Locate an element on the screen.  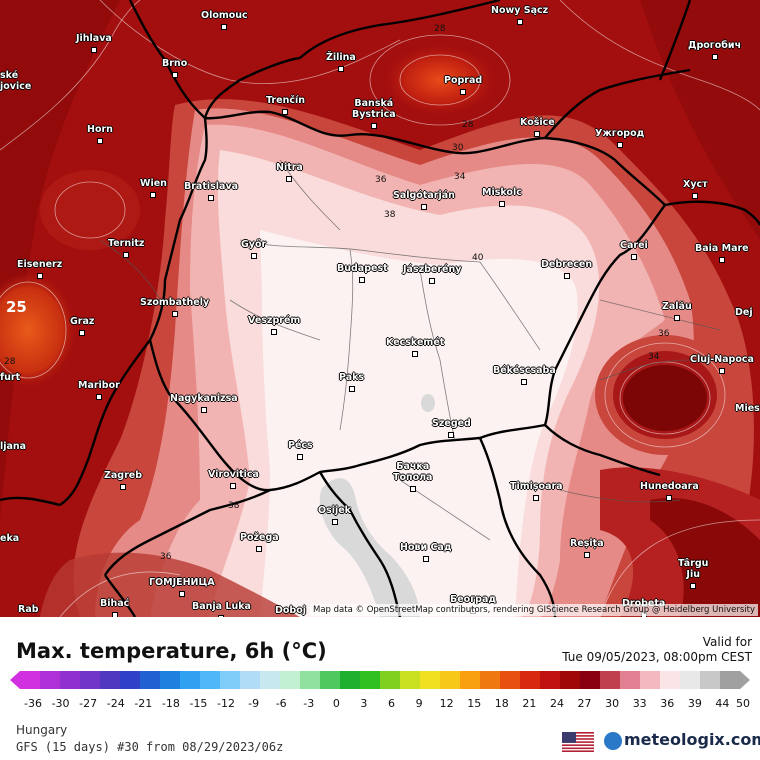
isoline-value: 36 is located at coordinates (381, 180).